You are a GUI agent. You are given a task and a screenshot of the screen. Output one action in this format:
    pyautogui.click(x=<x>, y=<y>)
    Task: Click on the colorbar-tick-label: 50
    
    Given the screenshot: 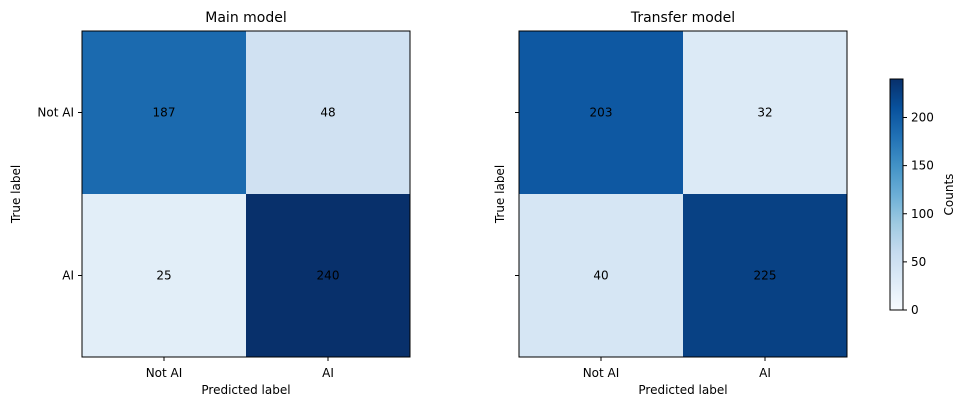 What is the action you would take?
    pyautogui.click(x=918, y=262)
    